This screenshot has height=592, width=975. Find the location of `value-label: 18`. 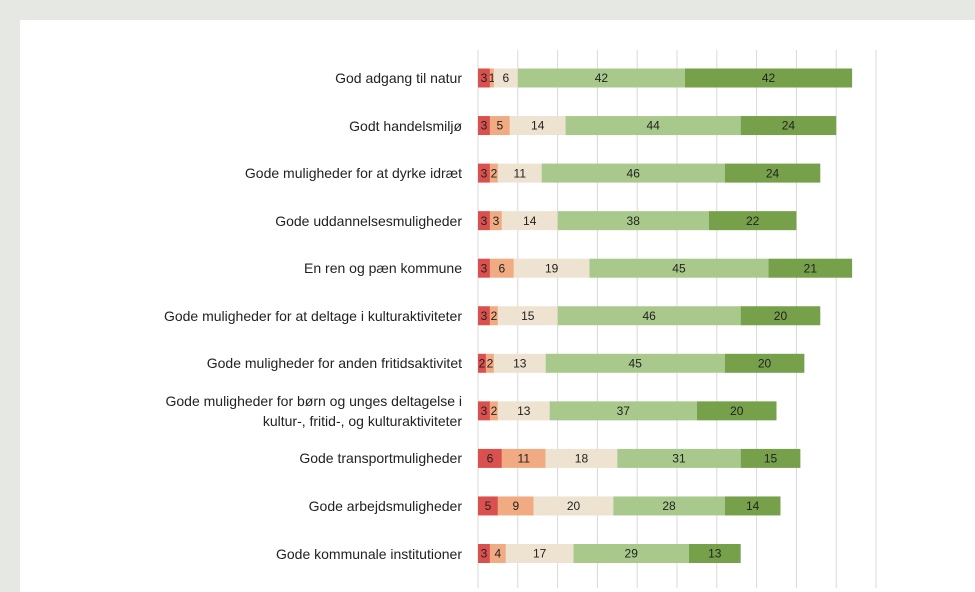

value-label: 18 is located at coordinates (582, 459).